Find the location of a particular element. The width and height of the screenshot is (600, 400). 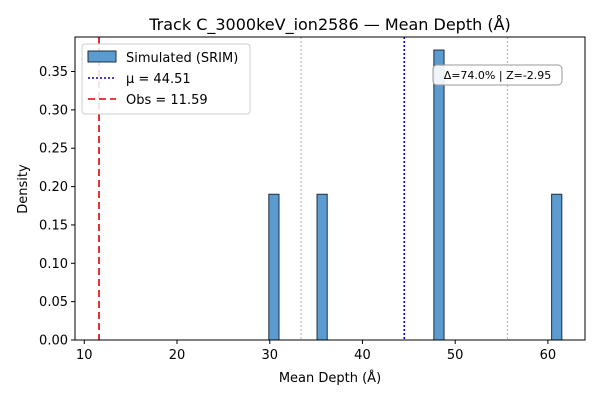

y-tick-label: 0.30 is located at coordinates (53, 110).